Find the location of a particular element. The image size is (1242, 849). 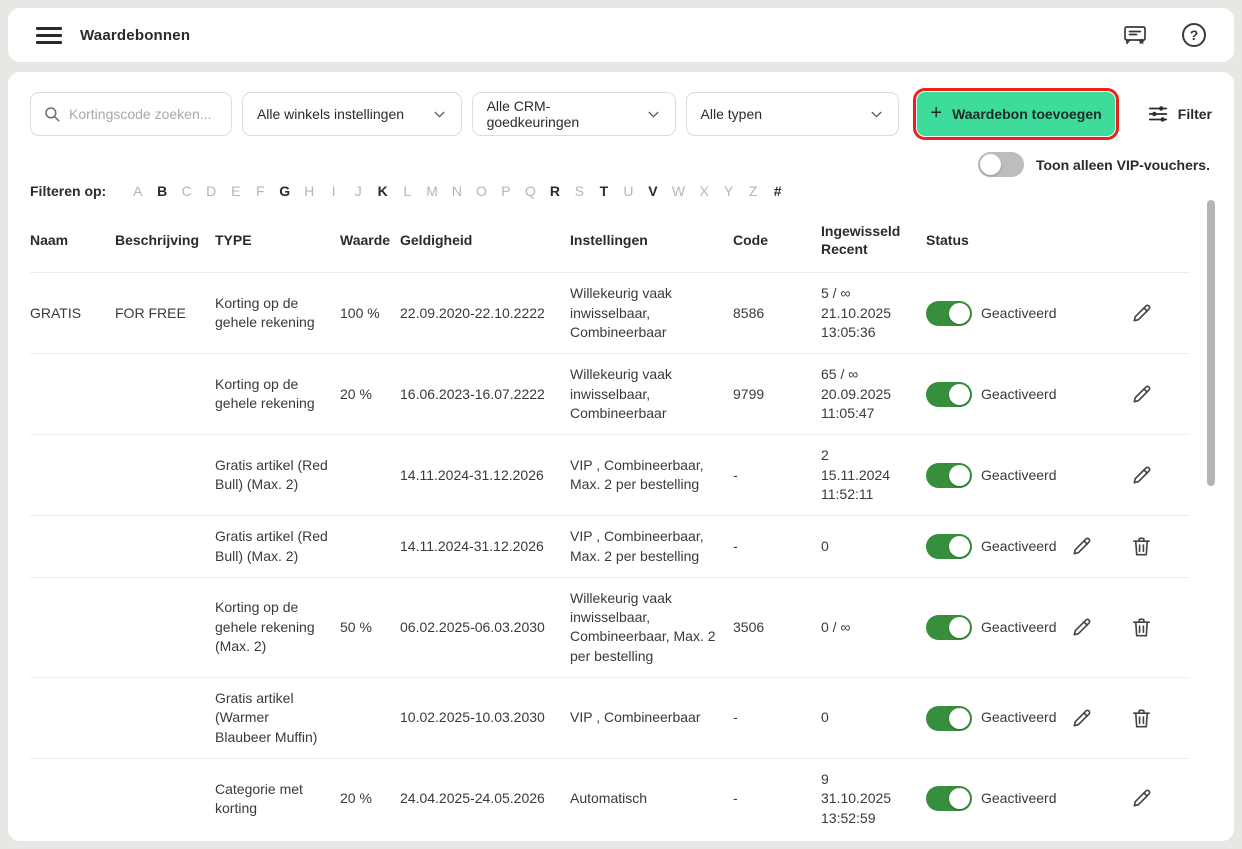

cell-type: Gratis artikel (Red Bull) (Max. 2) is located at coordinates (271, 546).